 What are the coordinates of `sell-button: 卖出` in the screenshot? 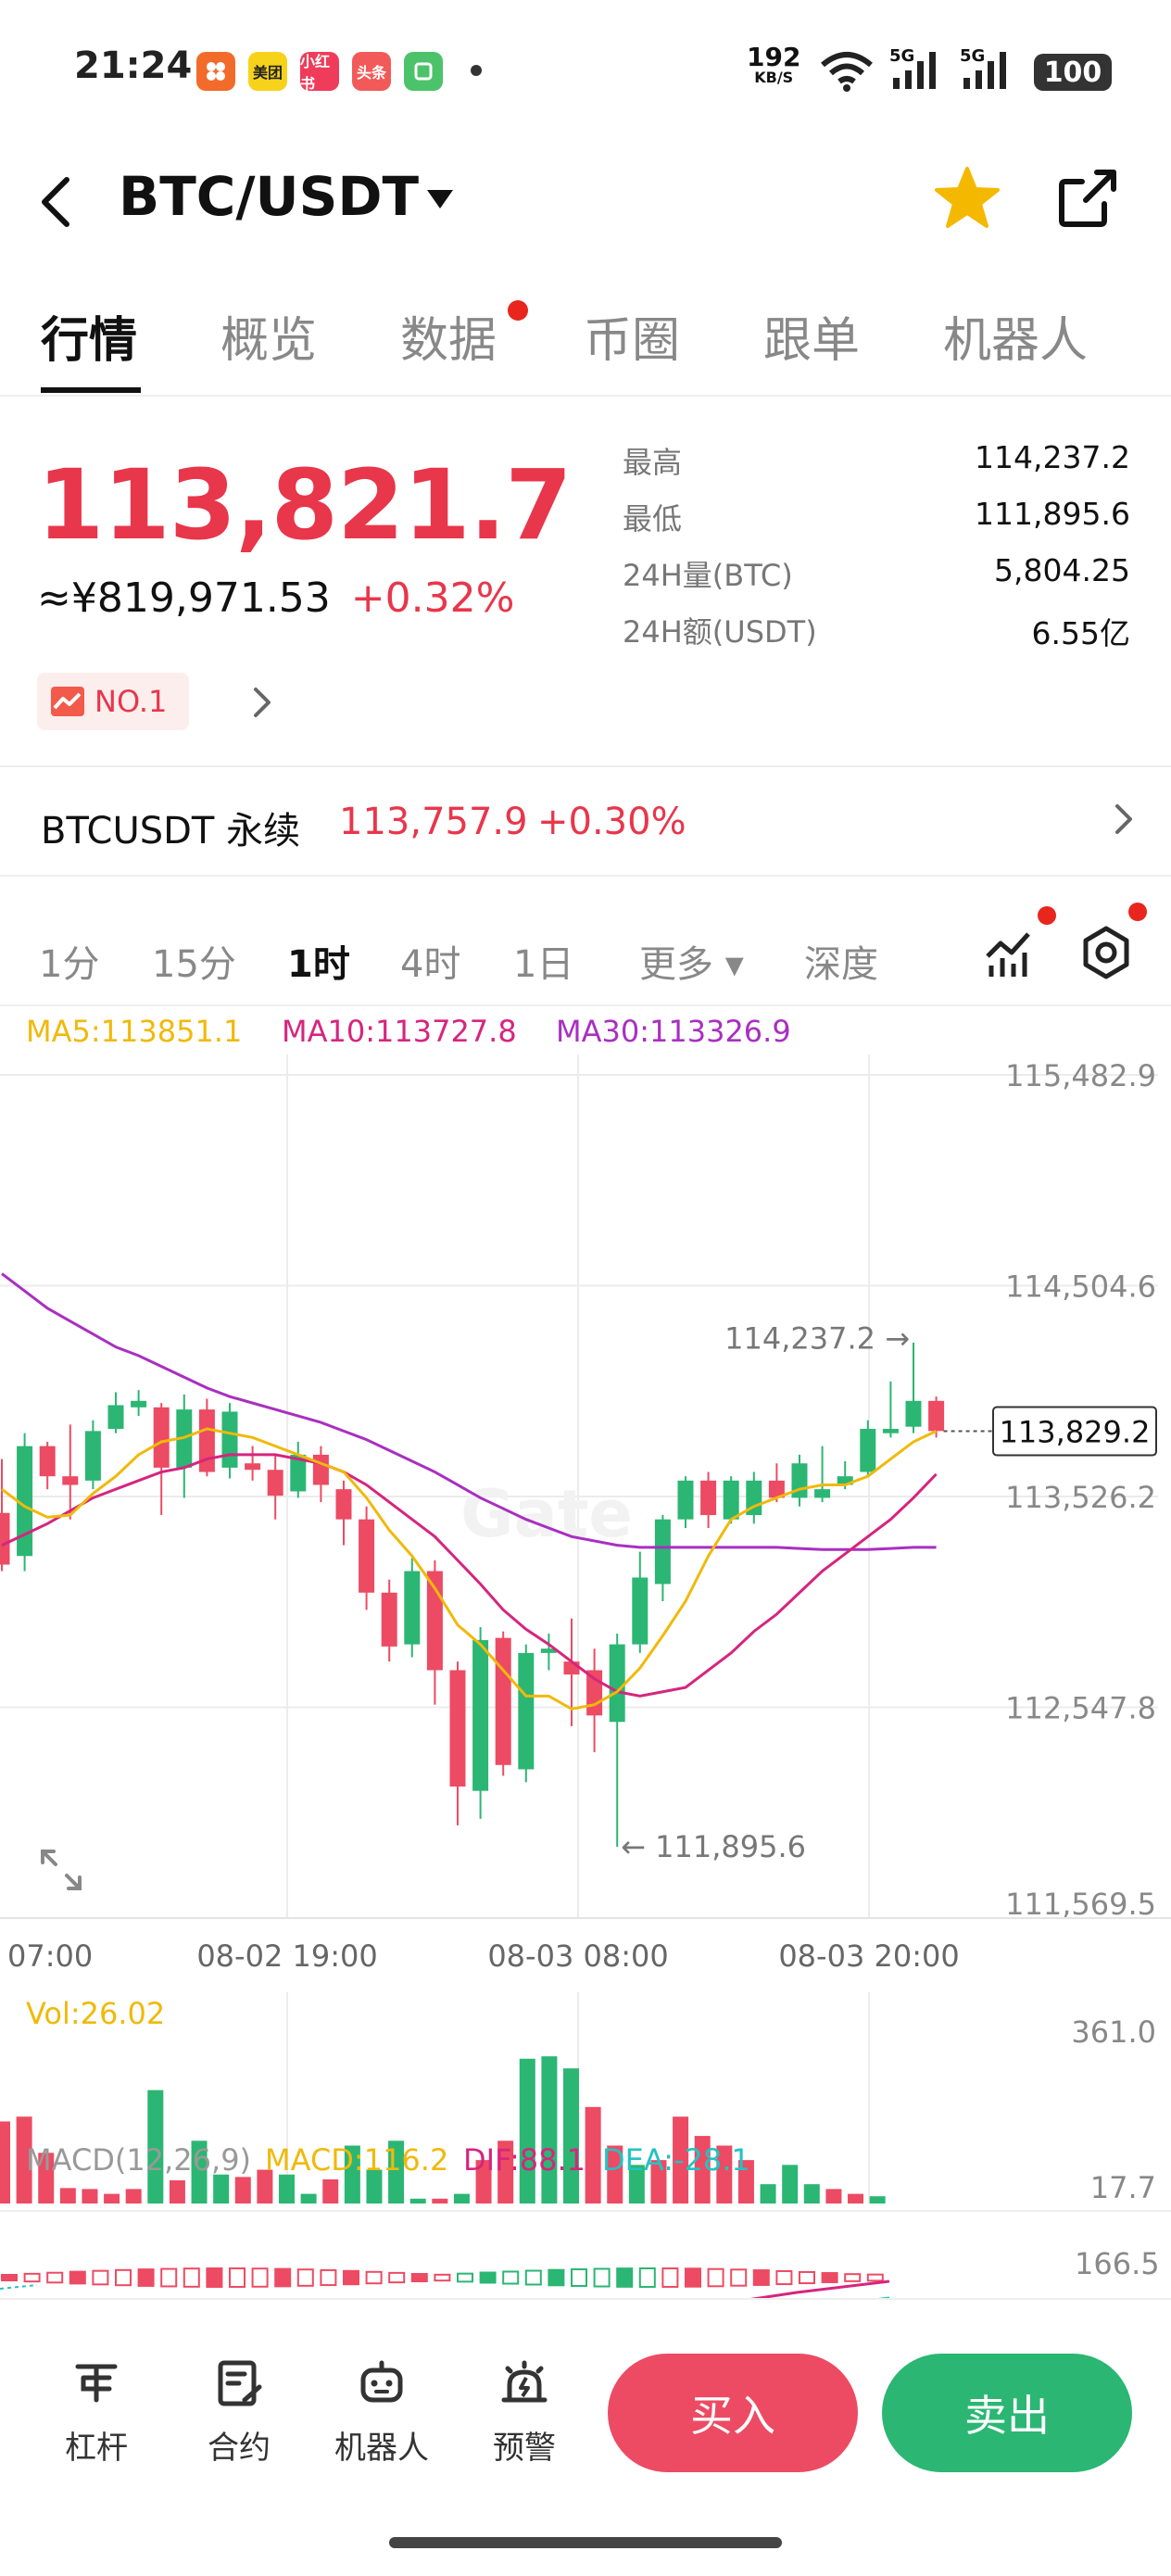 It's located at (1007, 2413).